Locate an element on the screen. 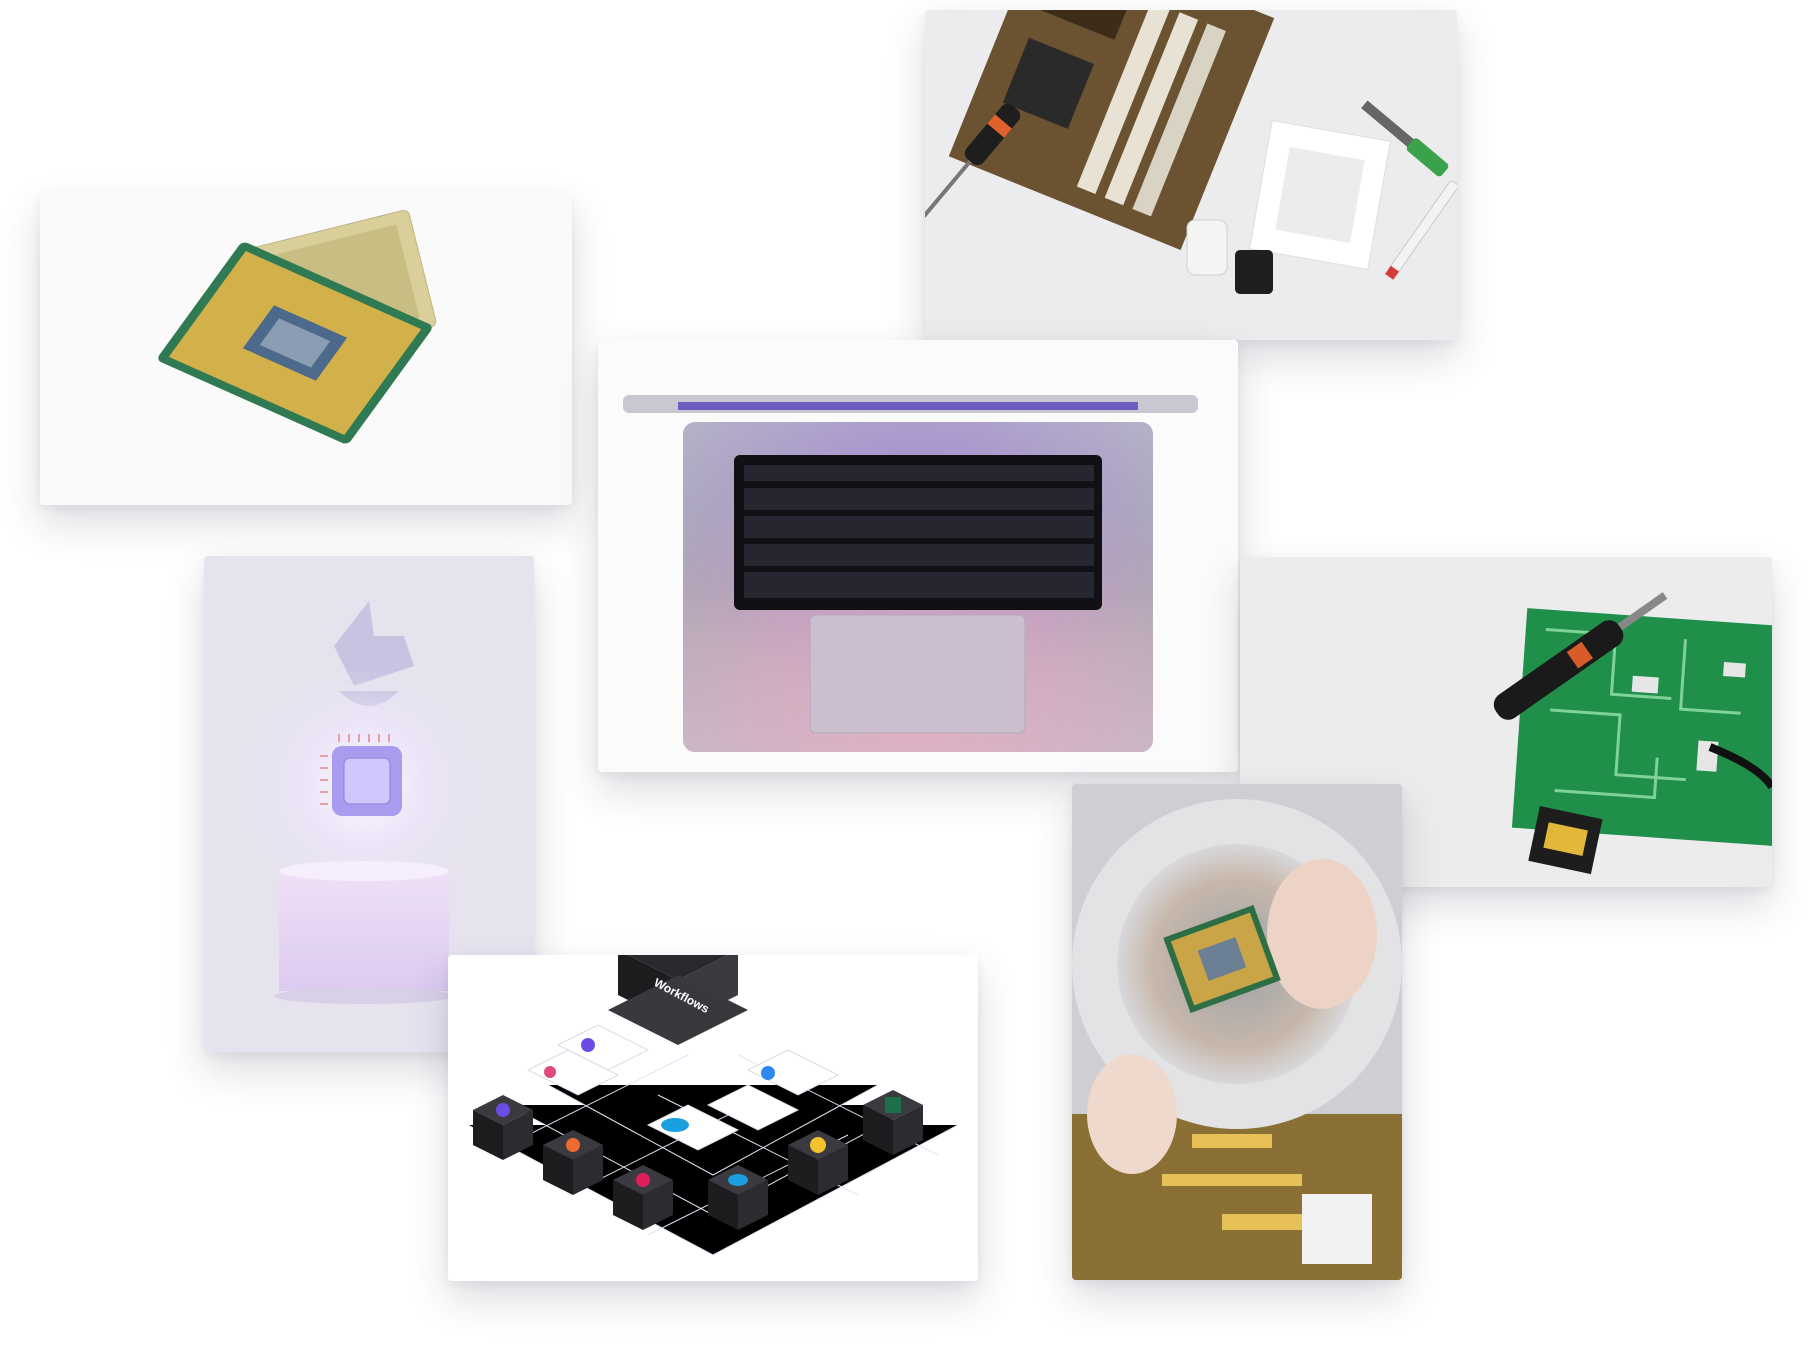 This screenshot has height=1348, width=1810. chip-illustration-image is located at coordinates (369, 804).